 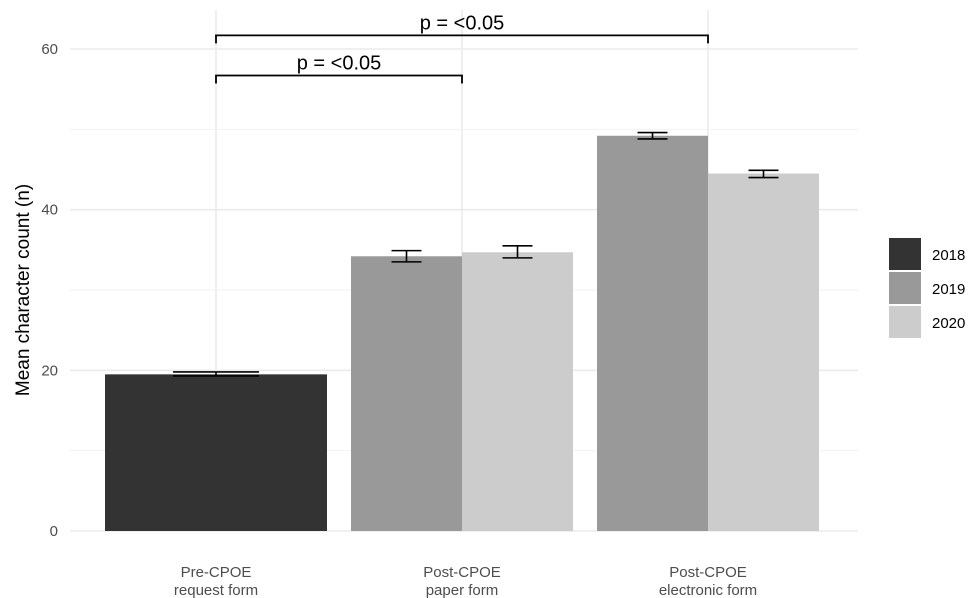 I want to click on y-tick-label: 60, so click(x=49, y=49).